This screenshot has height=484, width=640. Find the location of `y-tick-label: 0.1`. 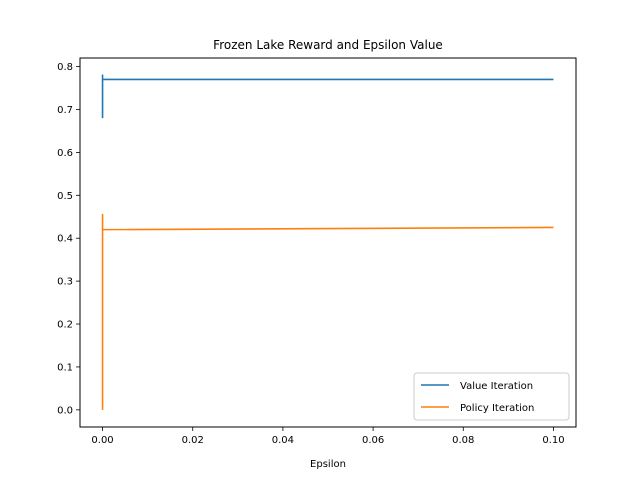

y-tick-label: 0.1 is located at coordinates (65, 367).